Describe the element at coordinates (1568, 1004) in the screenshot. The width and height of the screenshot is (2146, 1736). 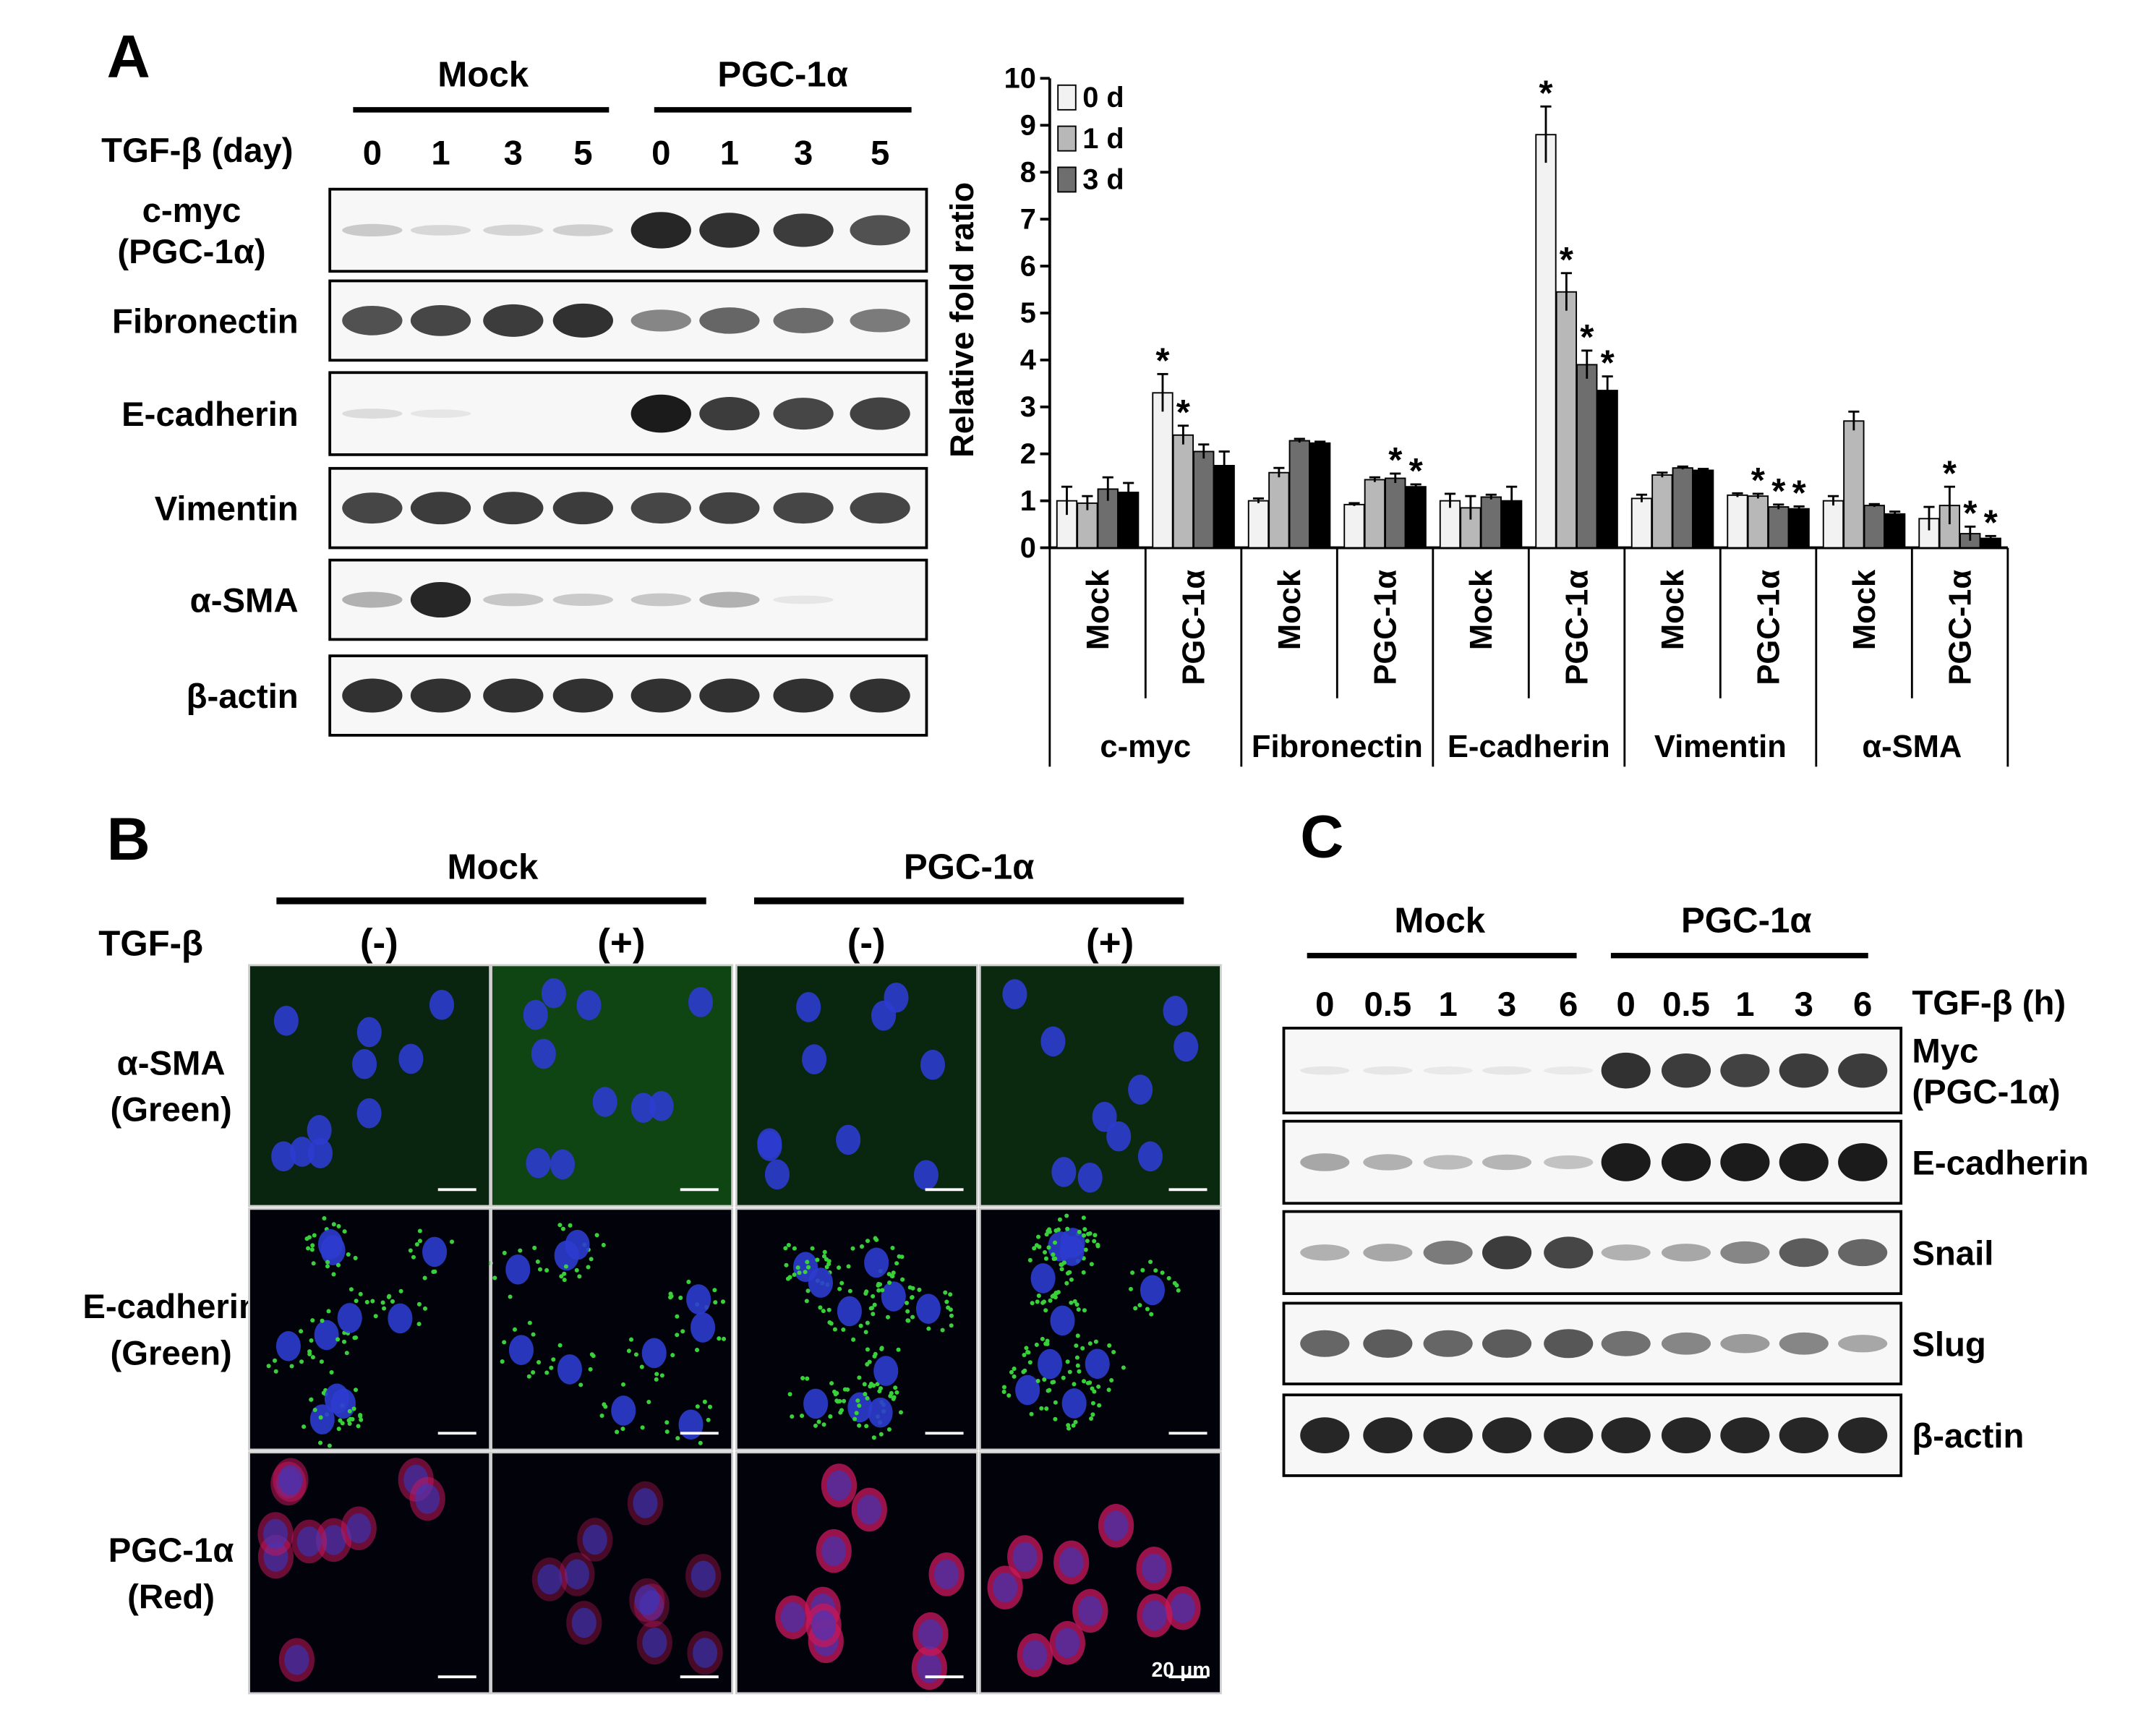
I see `hour-label: 6` at that location.